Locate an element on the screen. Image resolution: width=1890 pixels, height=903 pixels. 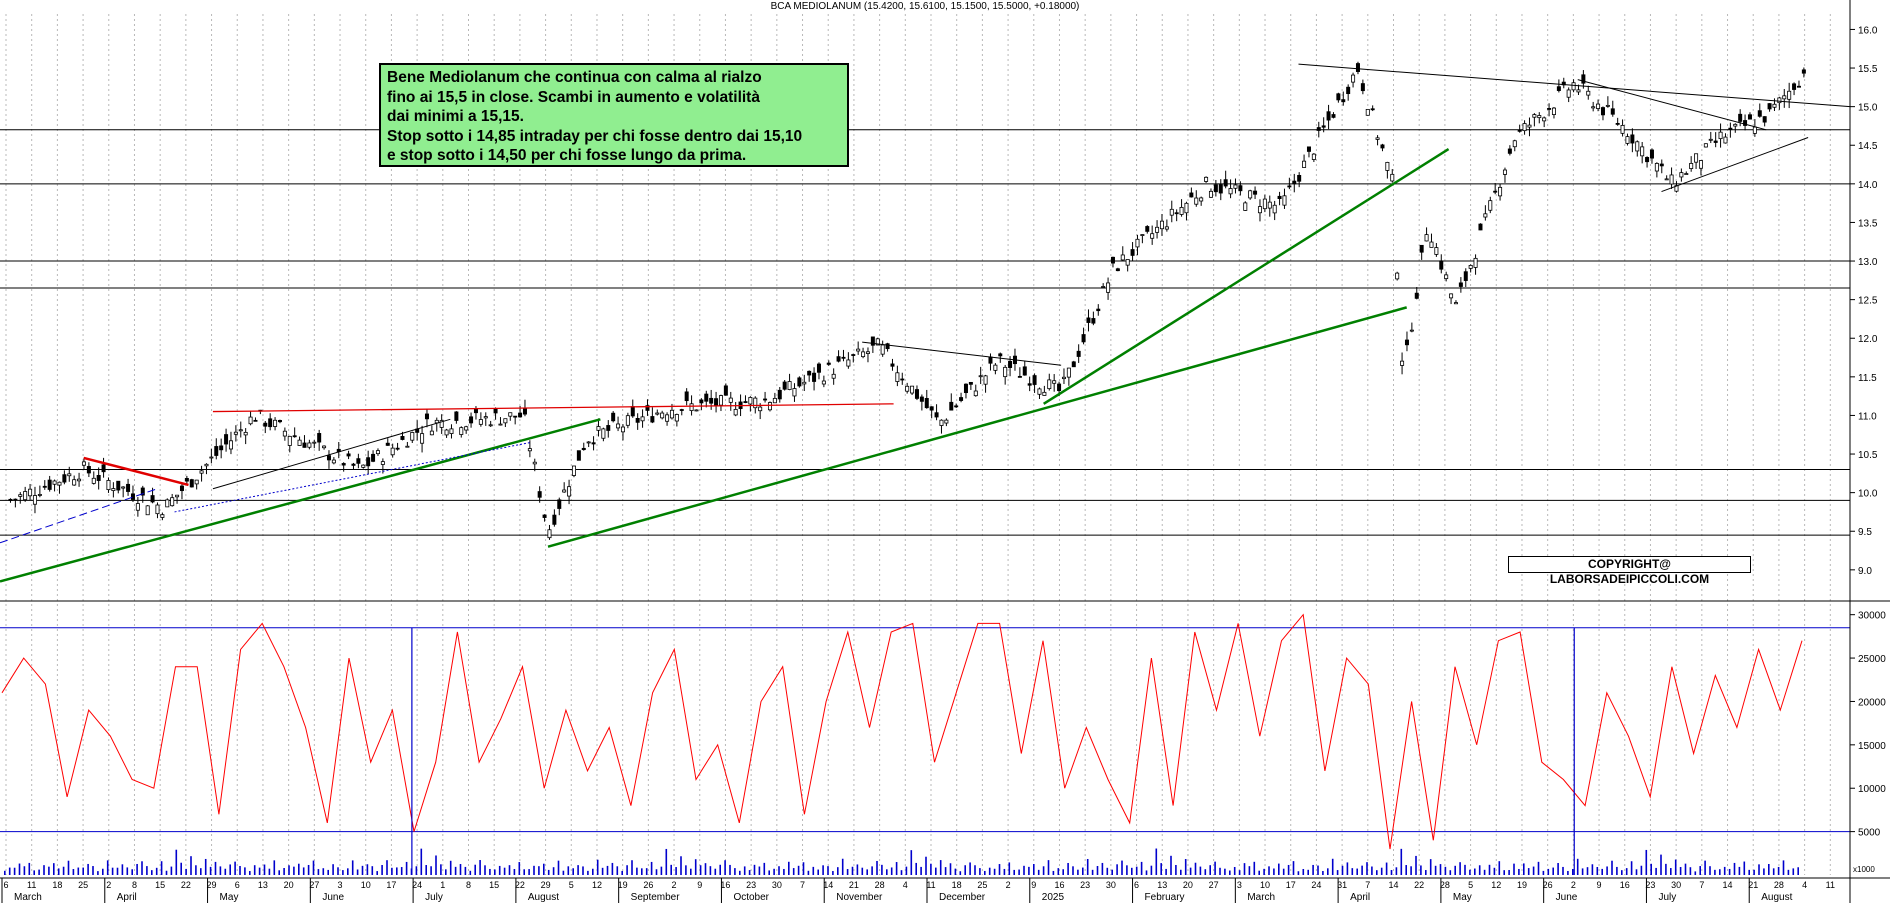
x-tick-label: 22 is located at coordinates (186, 885).